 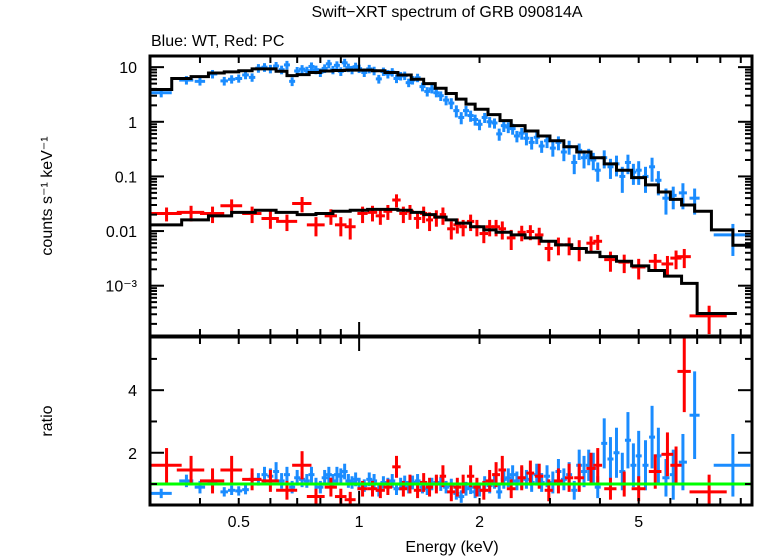 What do you see at coordinates (132, 123) in the screenshot?
I see `y-tick-label: 1` at bounding box center [132, 123].